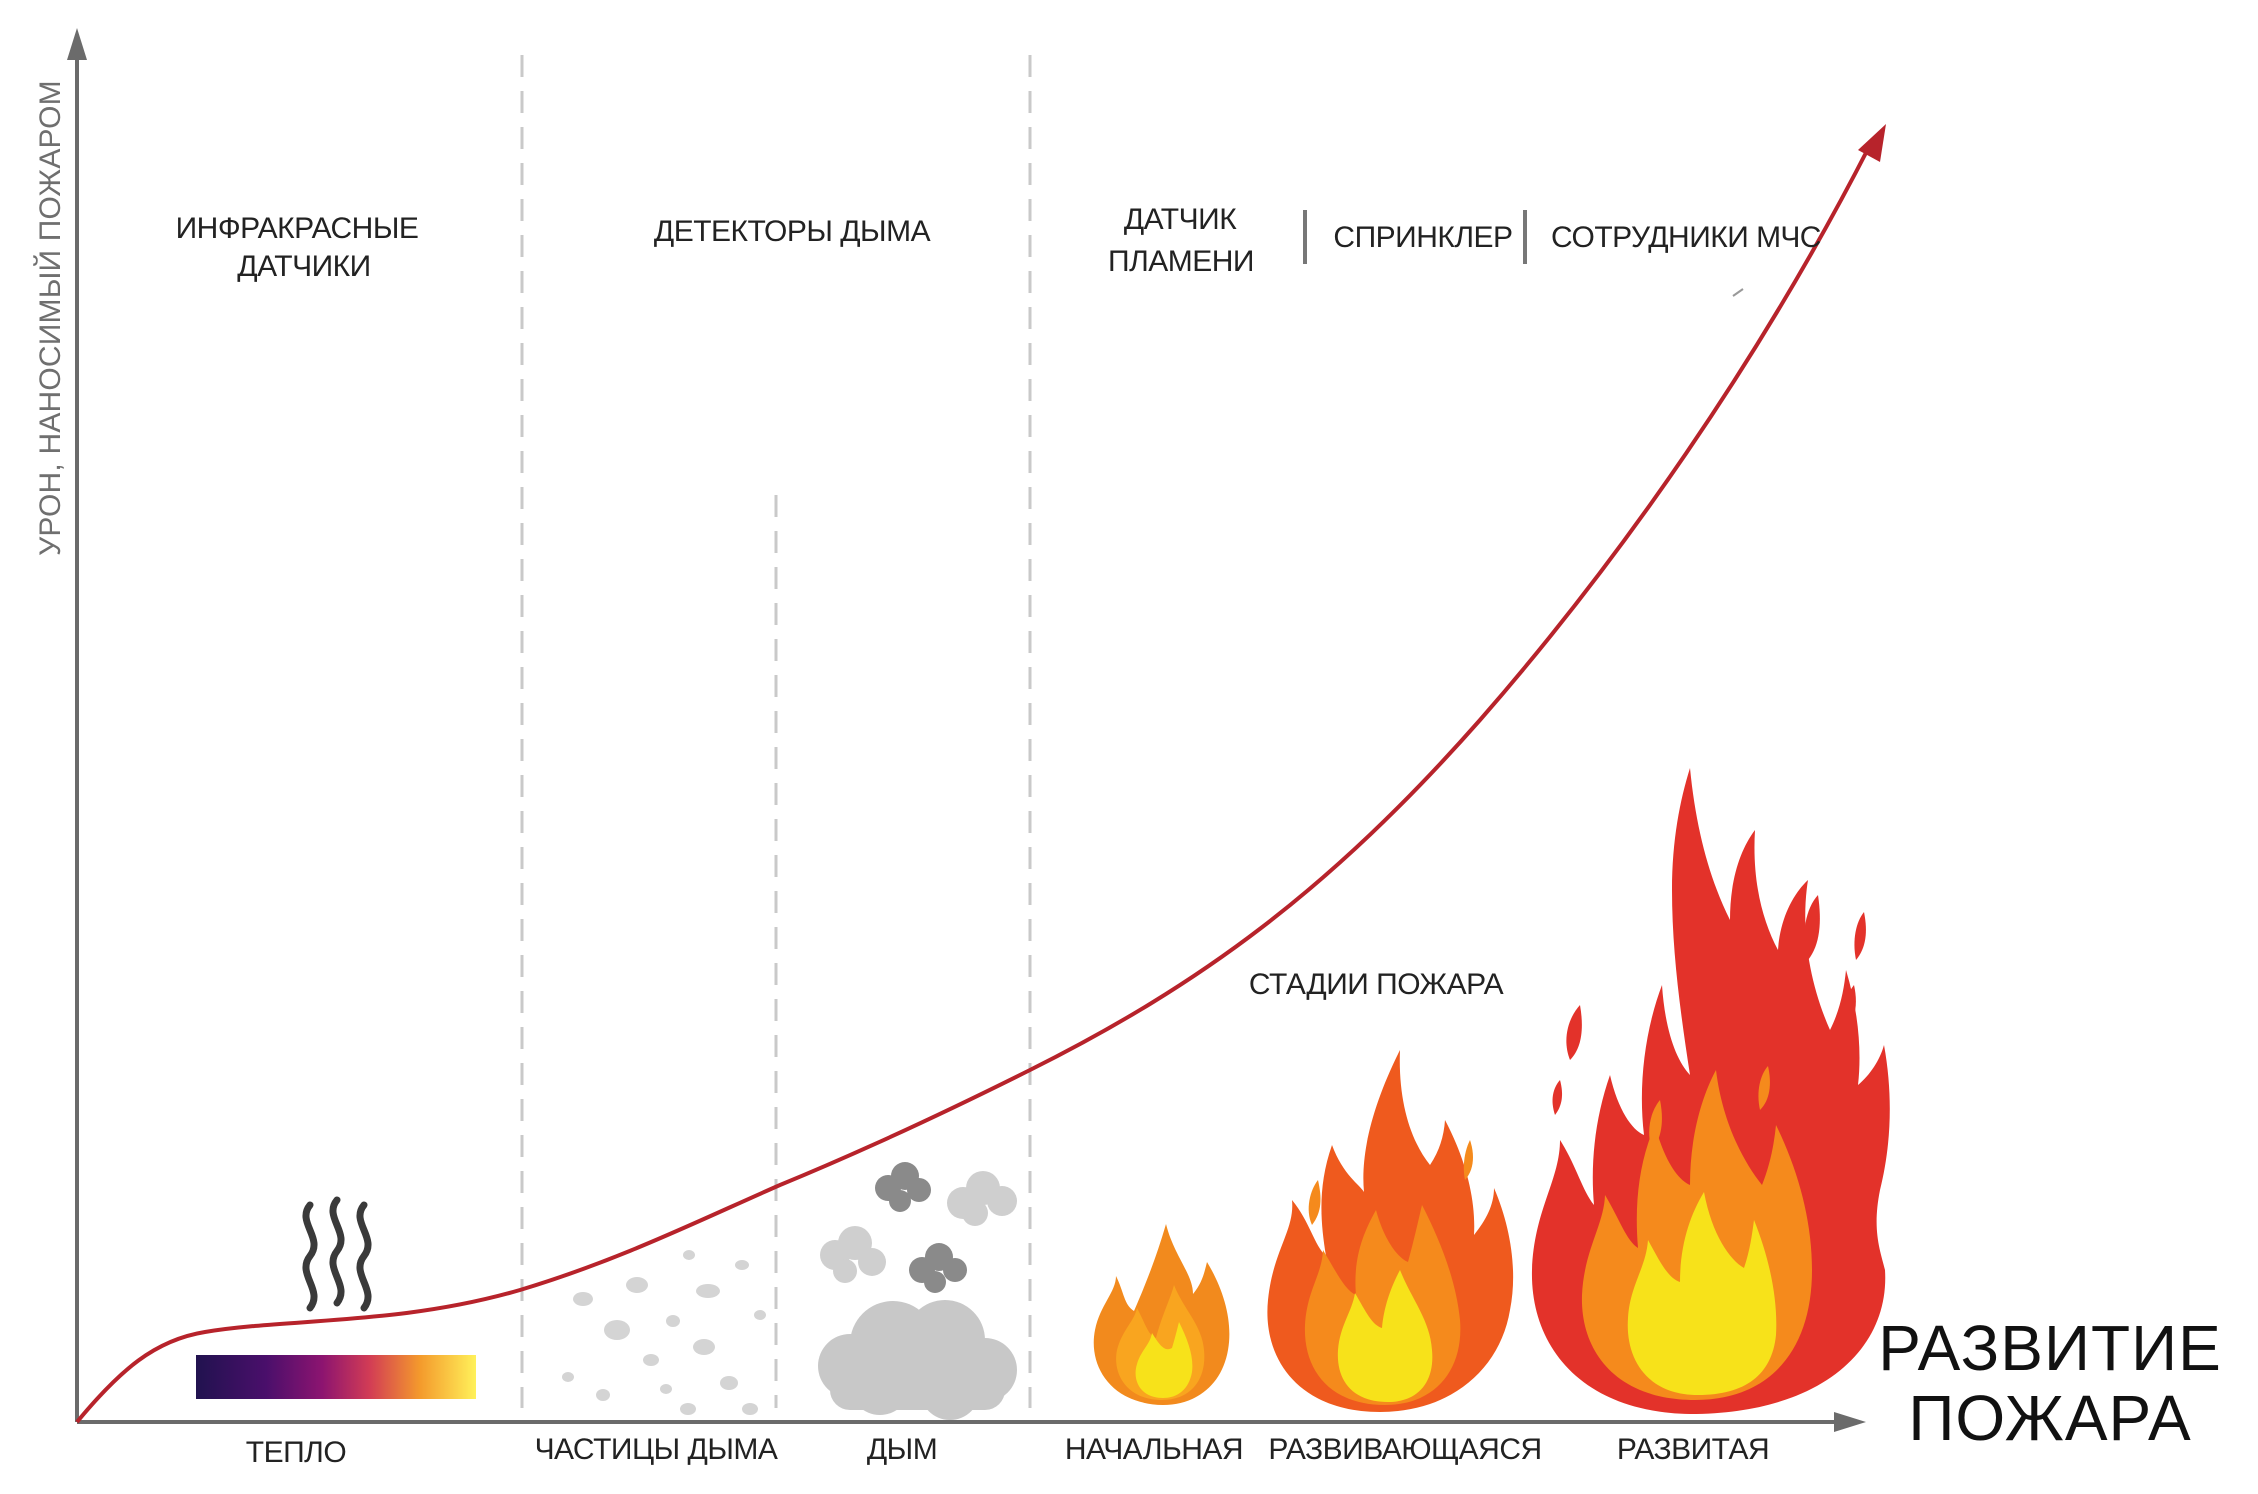 The image size is (2258, 1494). What do you see at coordinates (1422, 237) in the screenshot?
I see `label-sprinkler: СПРИНКЛЕР` at bounding box center [1422, 237].